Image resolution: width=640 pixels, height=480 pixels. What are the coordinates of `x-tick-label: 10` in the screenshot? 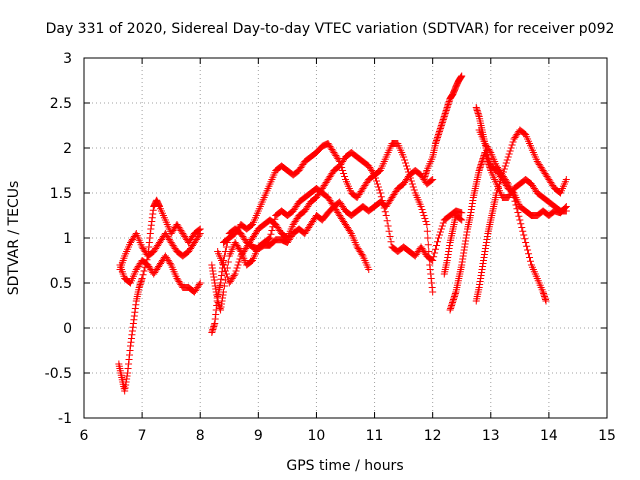 It's located at (317, 436).